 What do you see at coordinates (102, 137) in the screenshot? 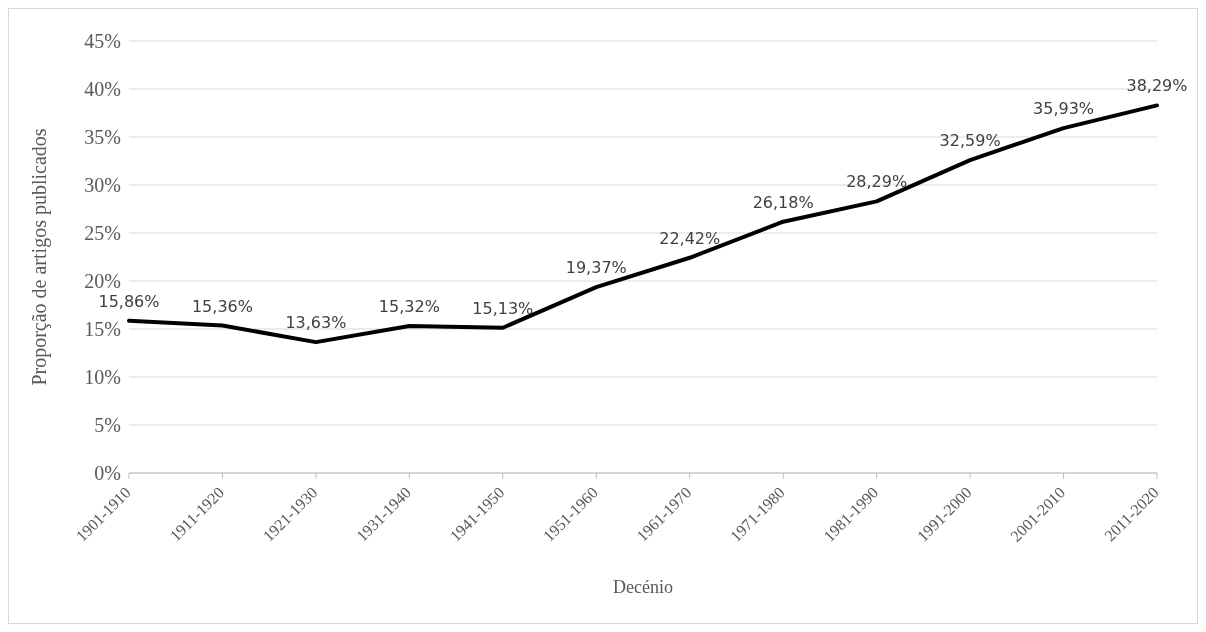
I see `y-tick-label: 35%` at bounding box center [102, 137].